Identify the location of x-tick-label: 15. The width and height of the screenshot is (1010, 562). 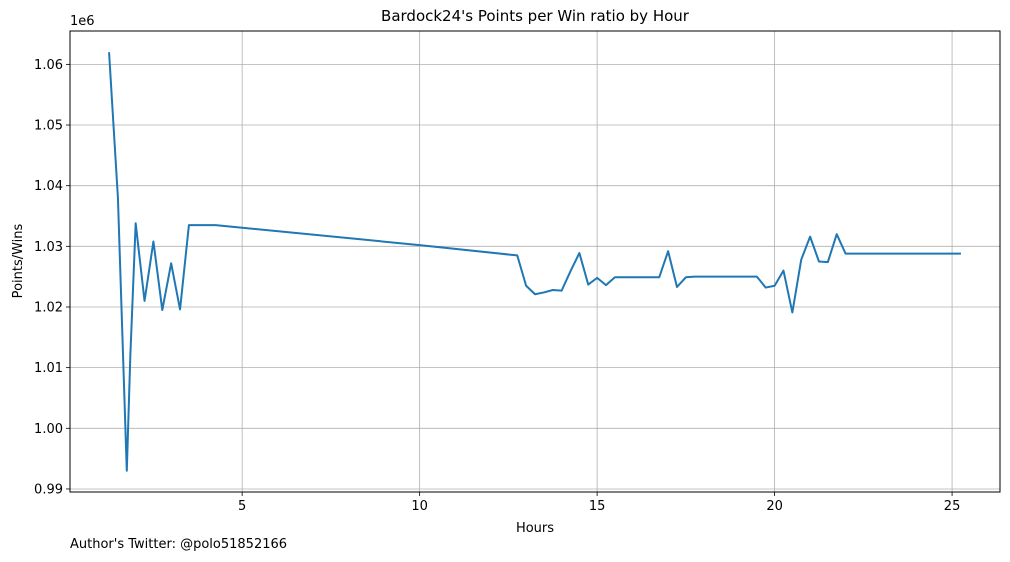
(597, 506).